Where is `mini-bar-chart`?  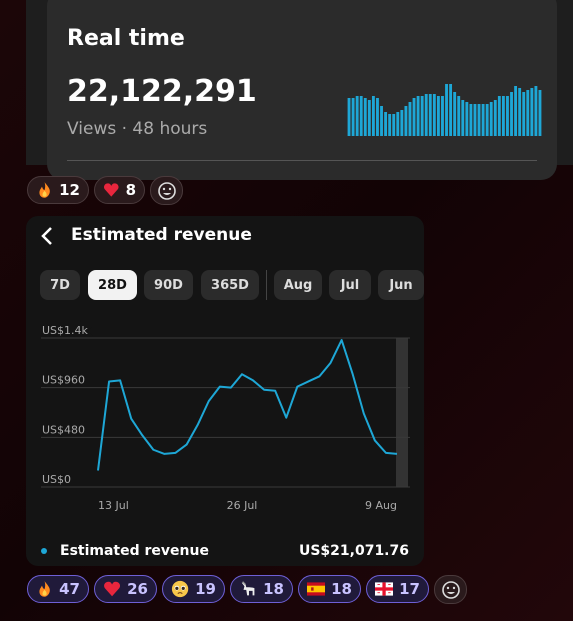
mini-bar-chart is located at coordinates (444, 110).